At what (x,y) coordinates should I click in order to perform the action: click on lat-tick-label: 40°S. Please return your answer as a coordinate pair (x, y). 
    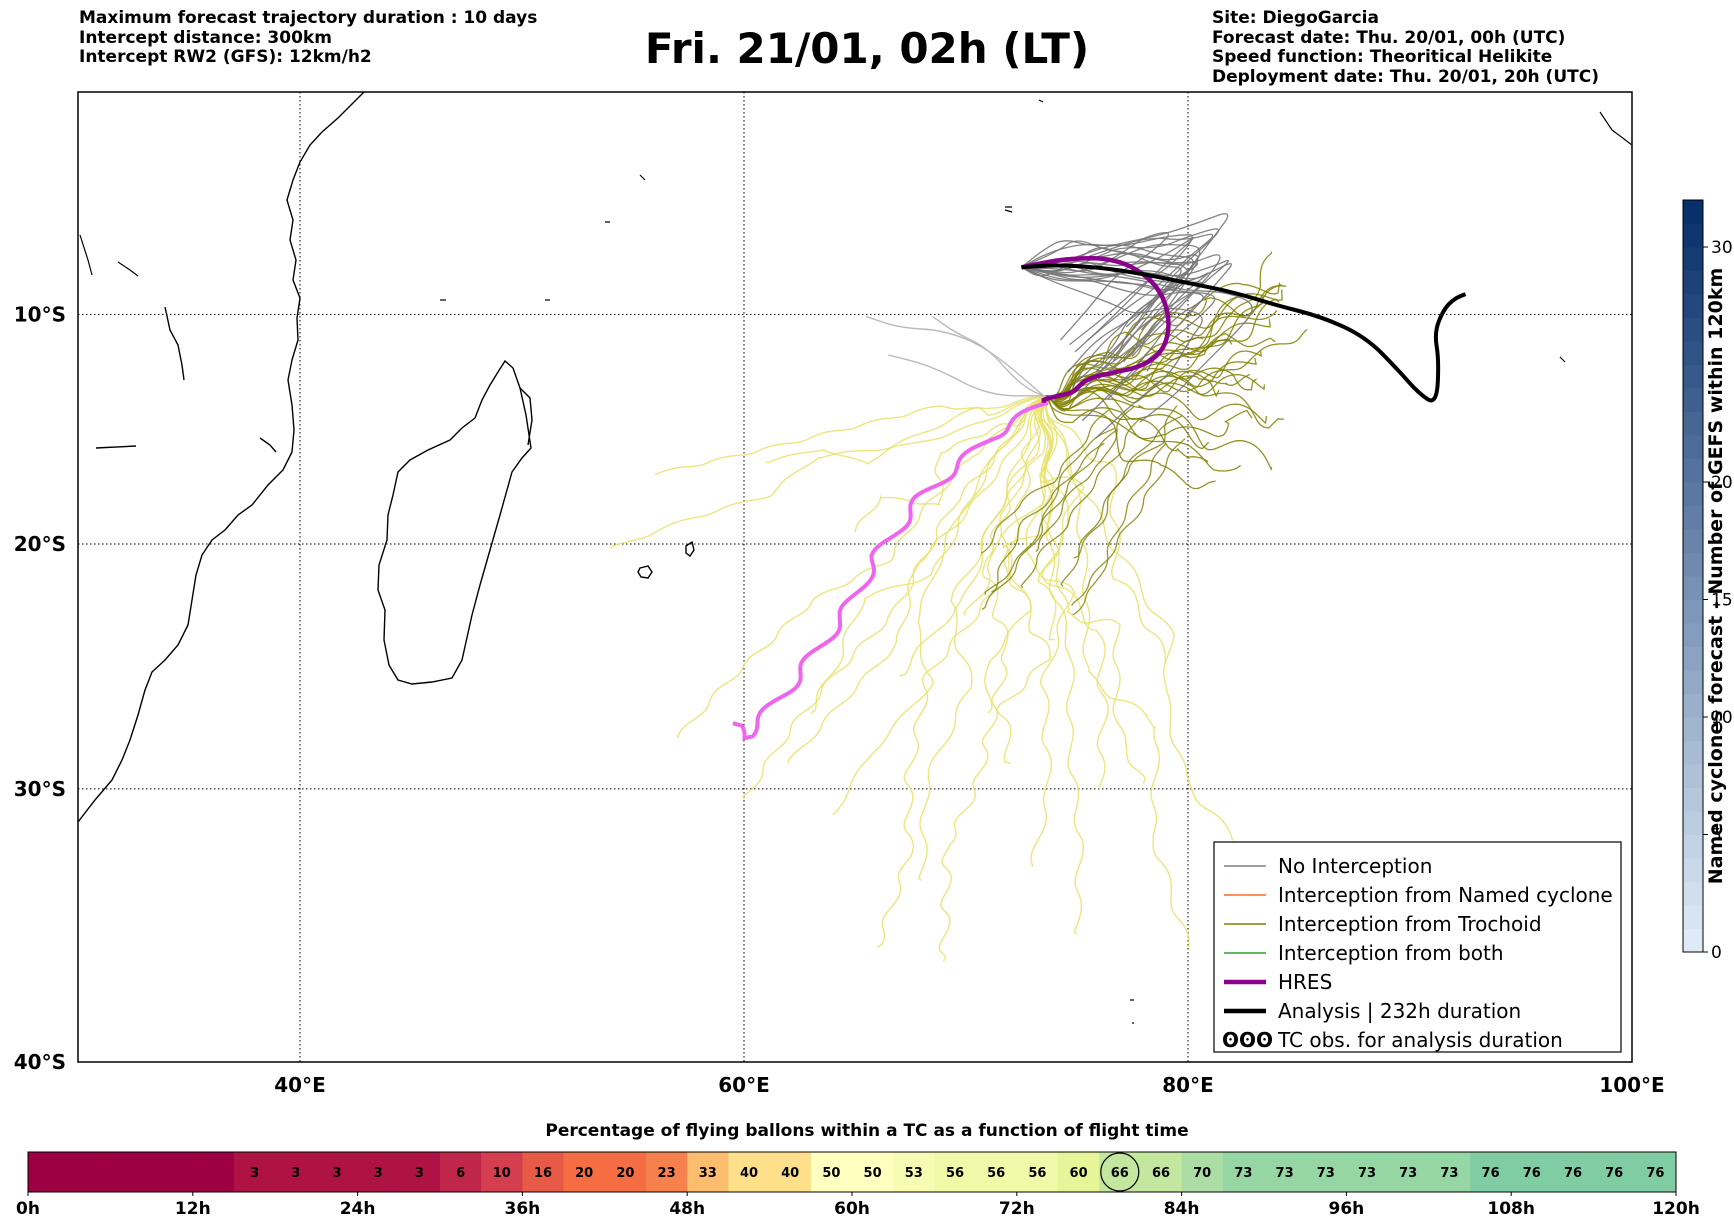
    Looking at the image, I should click on (40, 1062).